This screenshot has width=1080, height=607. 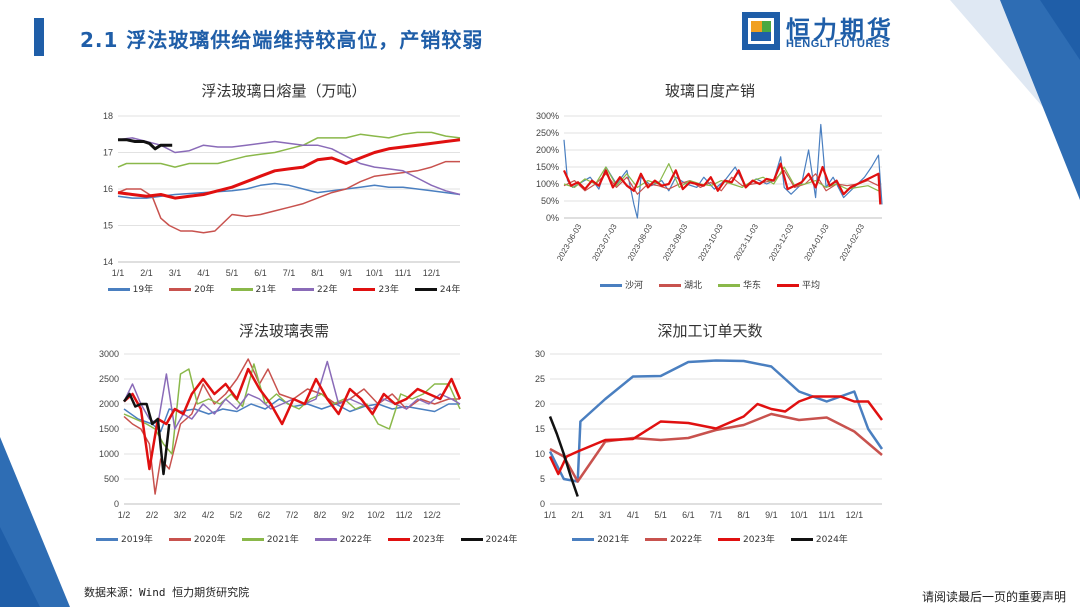 What do you see at coordinates (175, 273) in the screenshot?
I see `x-tick-label: 3/1` at bounding box center [175, 273].